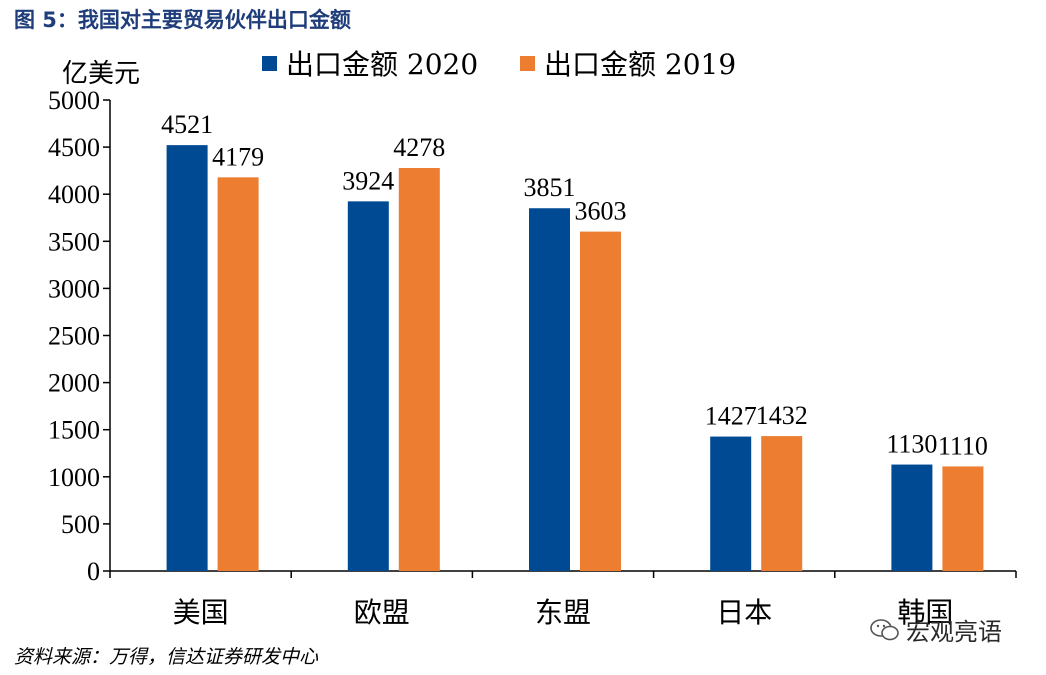  Describe the element at coordinates (550, 187) in the screenshot. I see `data-label: 3851` at that location.